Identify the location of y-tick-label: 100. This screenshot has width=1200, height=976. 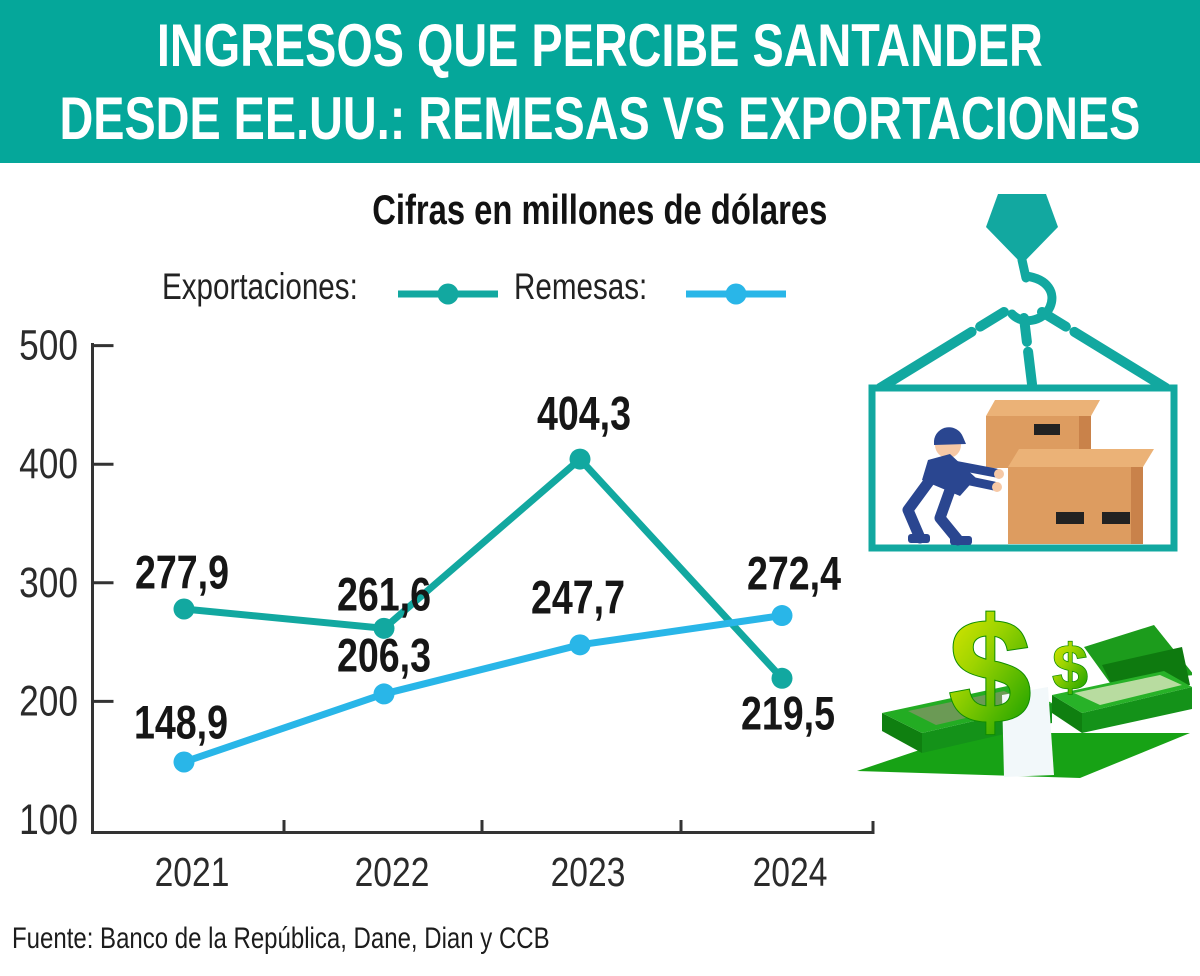
(48, 820).